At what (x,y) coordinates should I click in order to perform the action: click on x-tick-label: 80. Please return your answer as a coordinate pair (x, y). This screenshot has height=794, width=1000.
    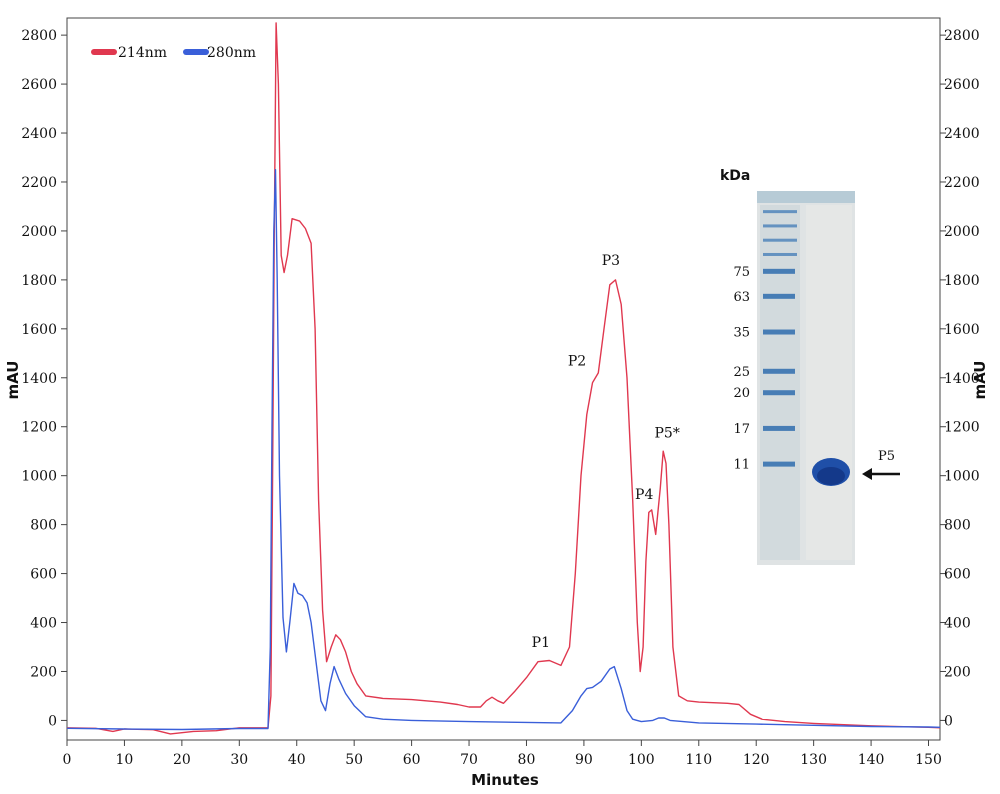
    Looking at the image, I should click on (527, 760).